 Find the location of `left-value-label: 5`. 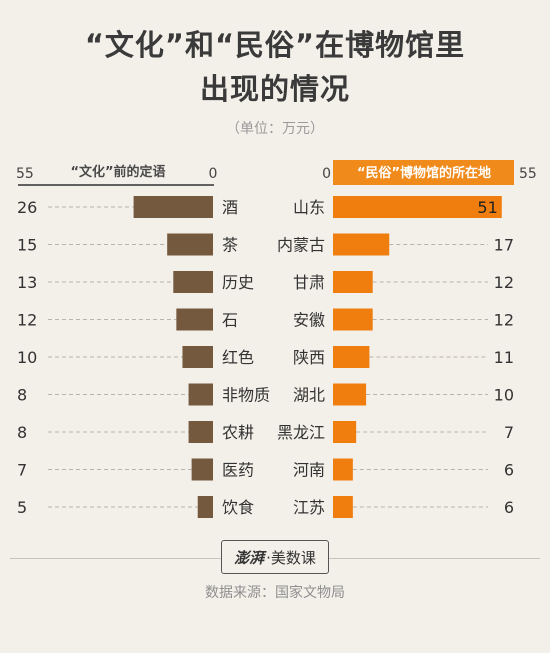

left-value-label: 5 is located at coordinates (22, 507).